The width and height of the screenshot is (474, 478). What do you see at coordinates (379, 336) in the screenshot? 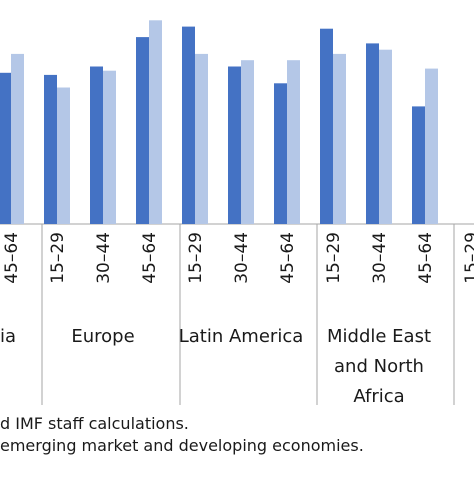
I see `group-label-line: Middle East` at bounding box center [379, 336].